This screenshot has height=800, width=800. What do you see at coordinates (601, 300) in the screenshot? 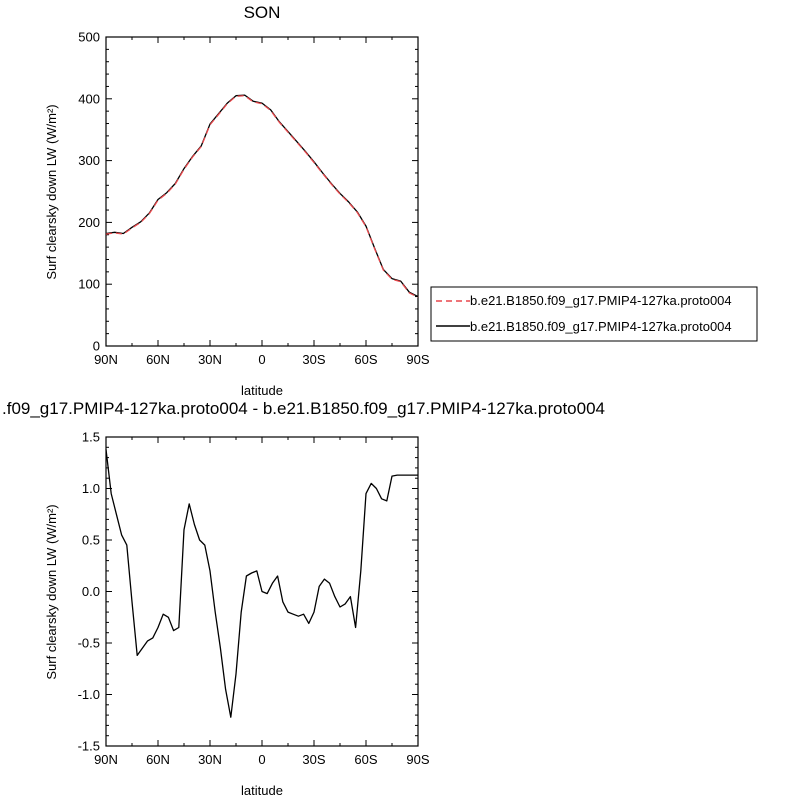
I see `legend-label-0: b.e21.B1850.f09_g17.PMIP4-127ka.proto004` at bounding box center [601, 300].